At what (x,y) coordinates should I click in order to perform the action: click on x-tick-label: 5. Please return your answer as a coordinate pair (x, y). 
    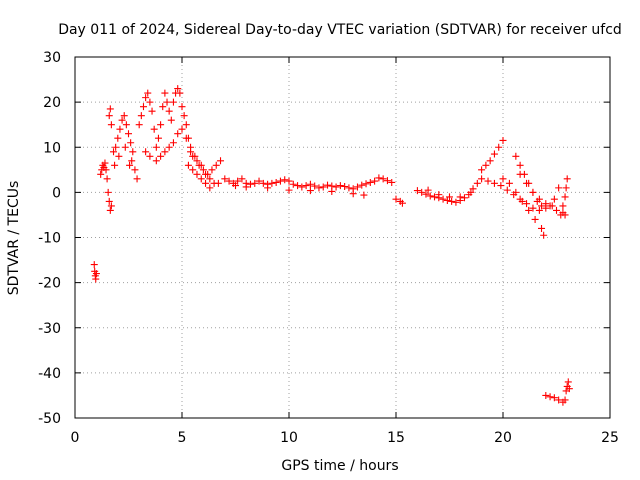
    Looking at the image, I should click on (182, 438).